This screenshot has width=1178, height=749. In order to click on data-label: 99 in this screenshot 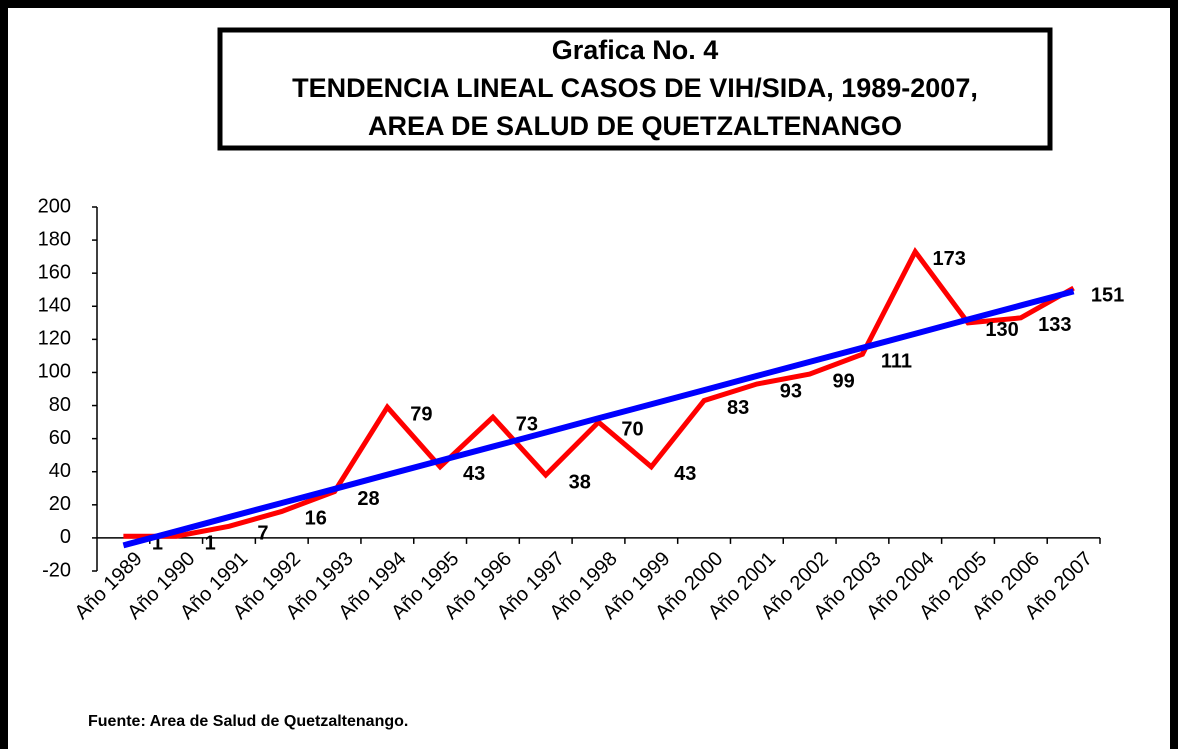, I will do `click(844, 381)`.